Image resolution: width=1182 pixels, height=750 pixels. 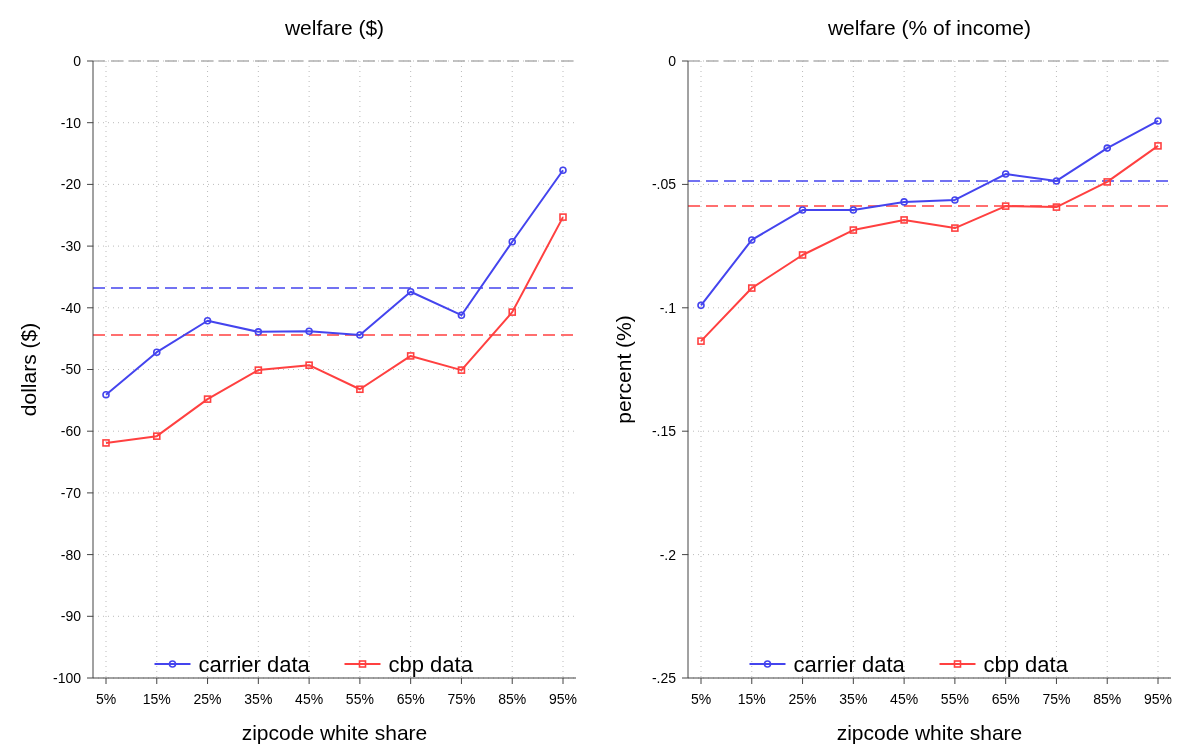 What do you see at coordinates (71, 554) in the screenshot?
I see `y-tick-label: -80` at bounding box center [71, 554].